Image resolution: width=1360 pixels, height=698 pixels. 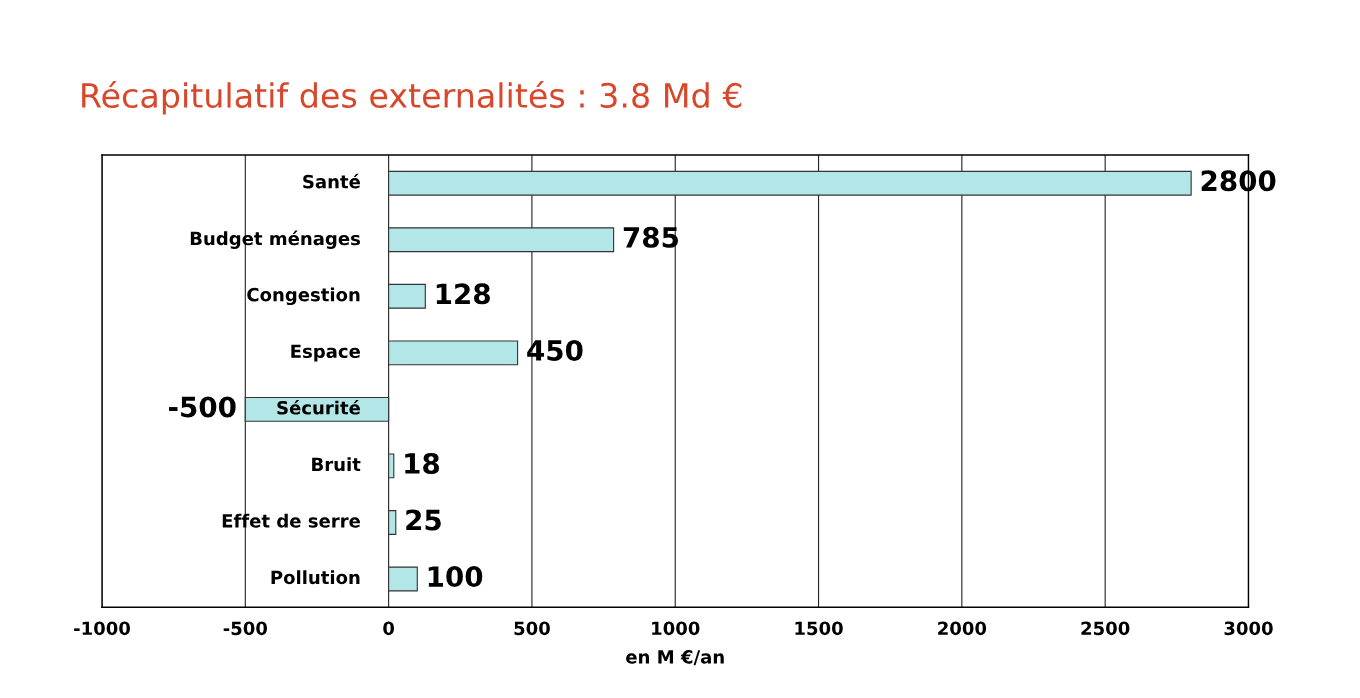 I want to click on x-axis-title: en M €/an, so click(x=675, y=658).